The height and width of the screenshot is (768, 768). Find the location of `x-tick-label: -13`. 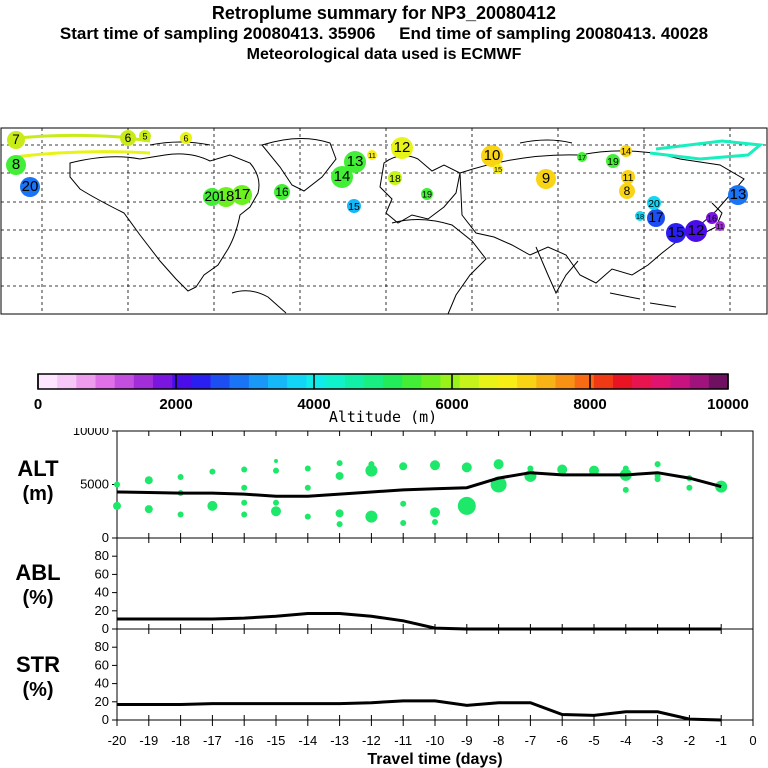

x-tick-label: -13 is located at coordinates (339, 740).